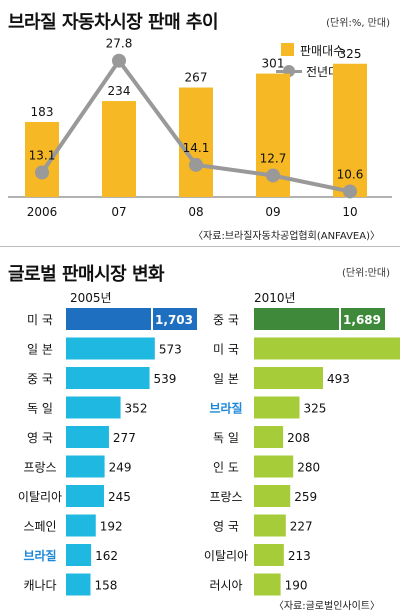  Describe the element at coordinates (299, 556) in the screenshot. I see `market-bar-value: 213` at that location.